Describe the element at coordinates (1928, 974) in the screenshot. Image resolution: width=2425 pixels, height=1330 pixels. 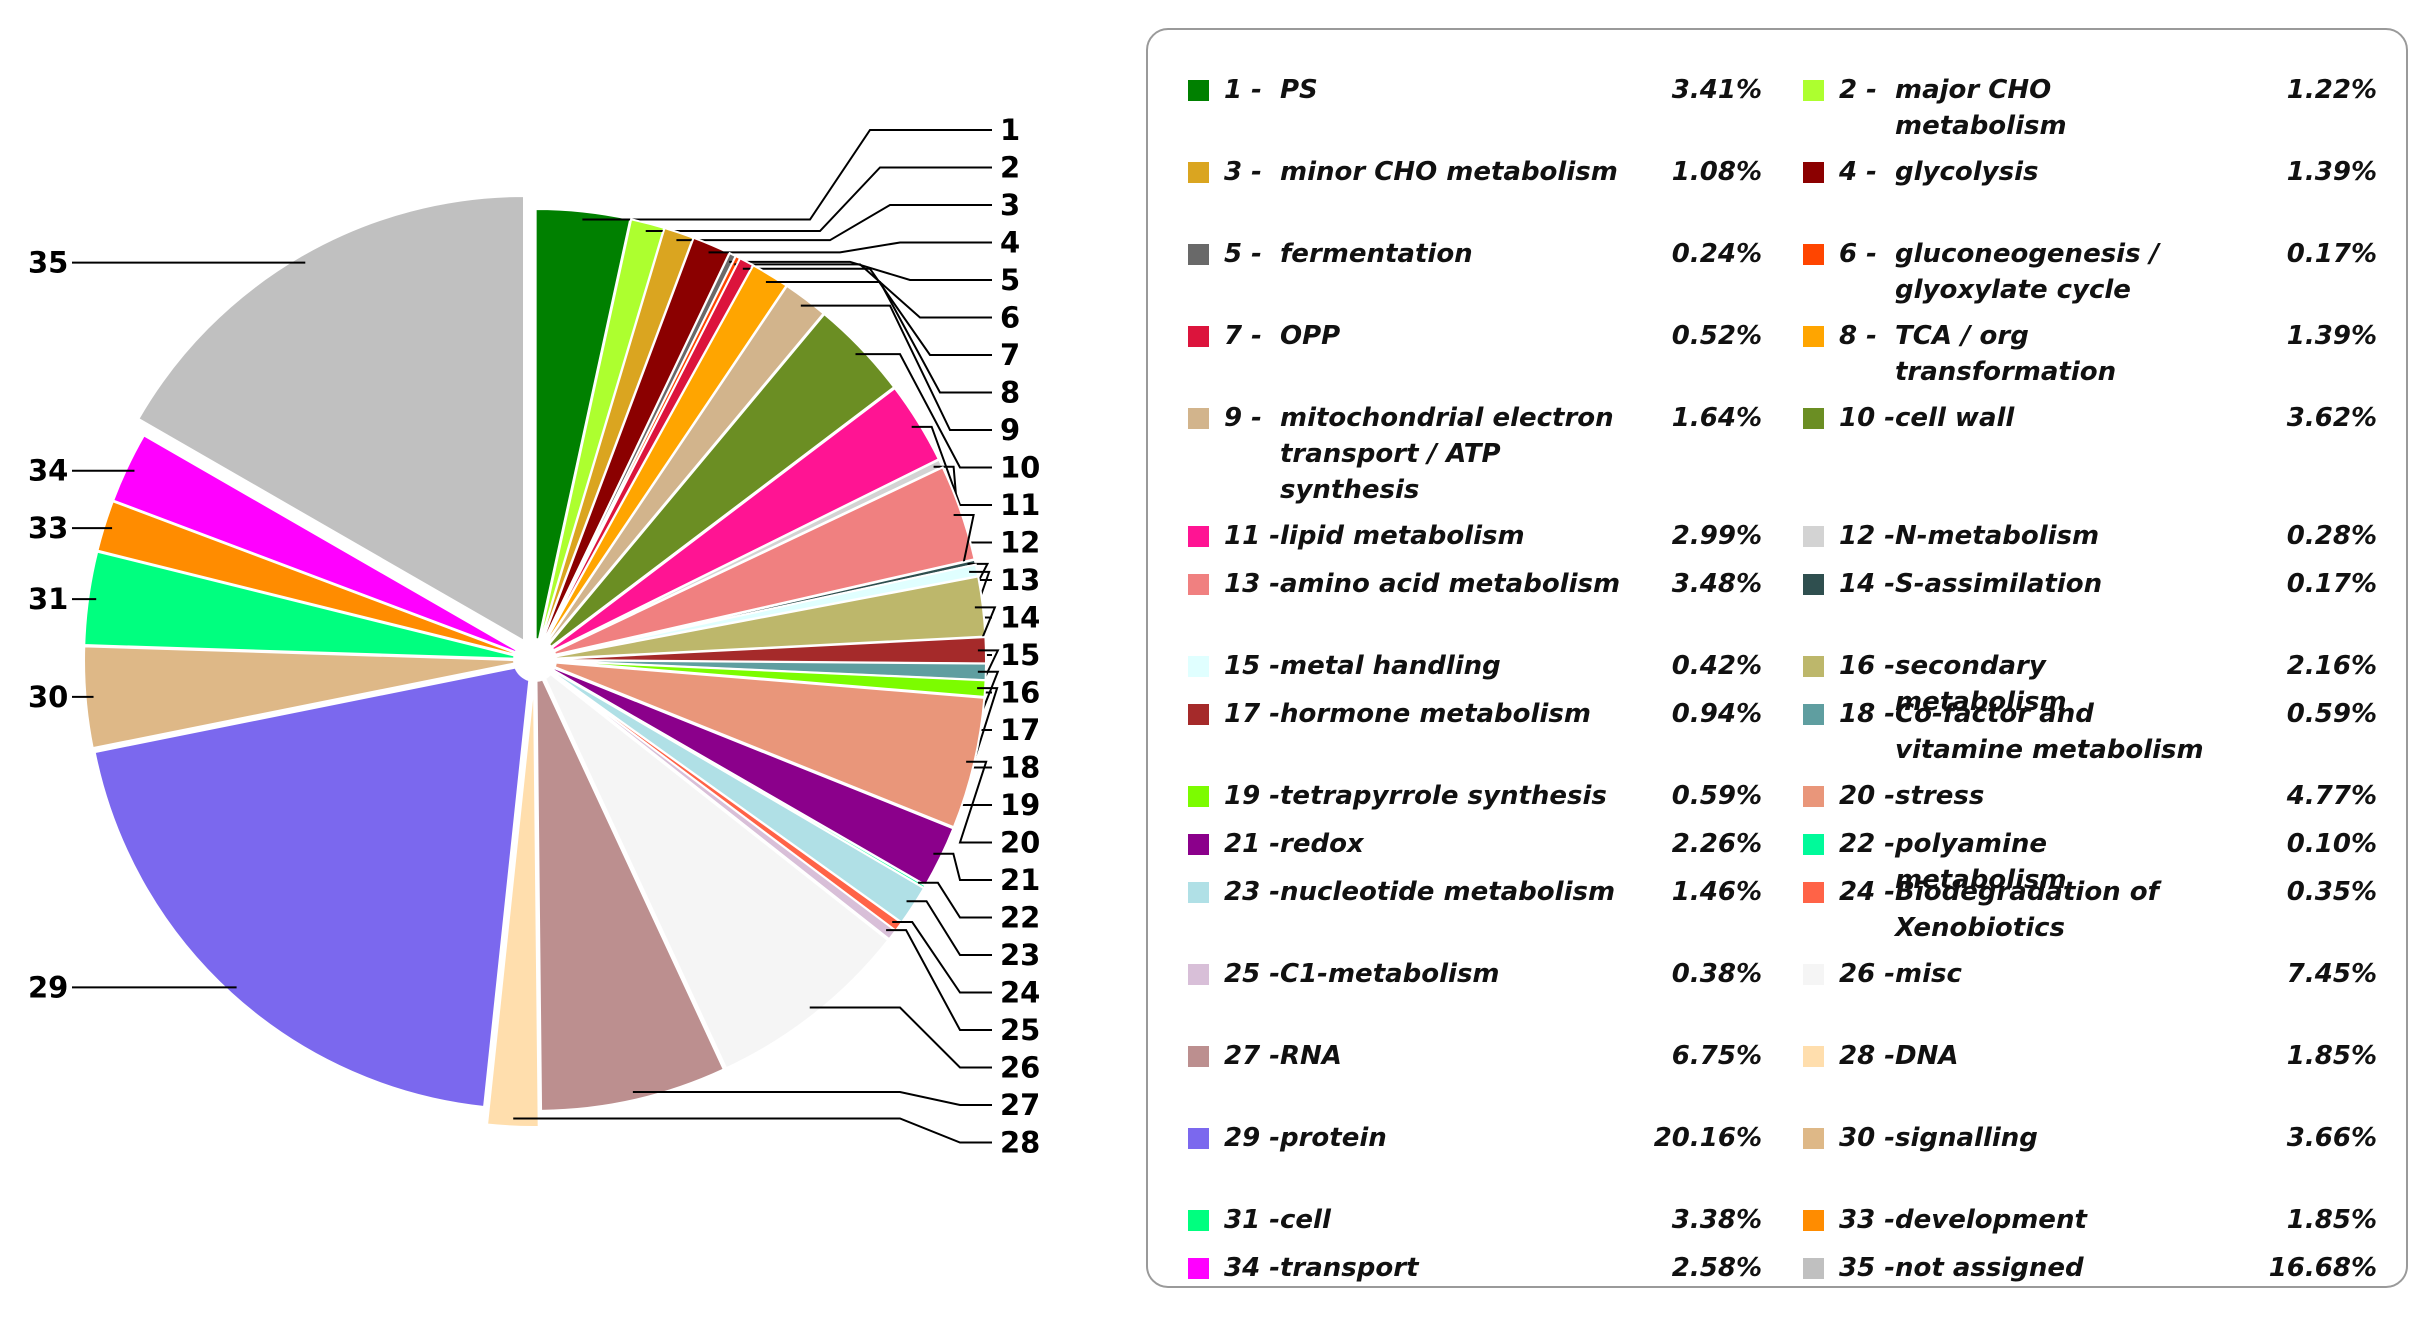
I see `legend-label: misc` at that location.